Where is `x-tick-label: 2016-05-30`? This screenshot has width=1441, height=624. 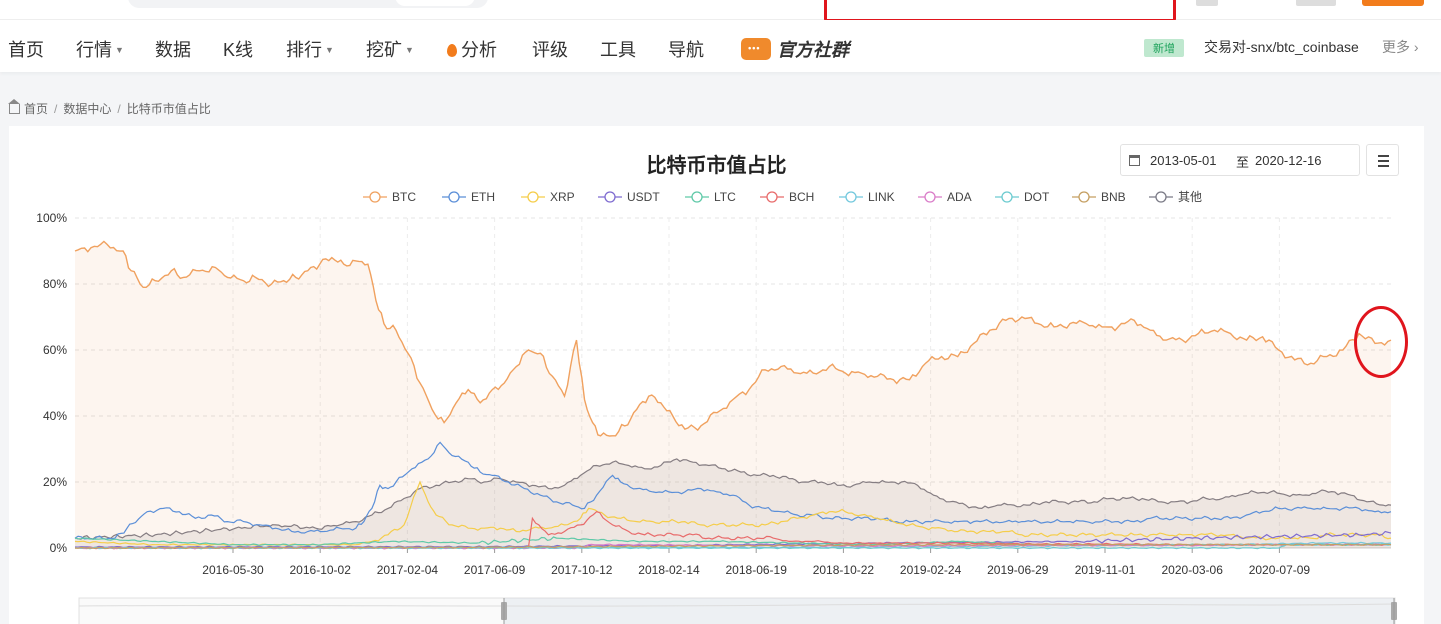 x-tick-label: 2016-05-30 is located at coordinates (233, 570).